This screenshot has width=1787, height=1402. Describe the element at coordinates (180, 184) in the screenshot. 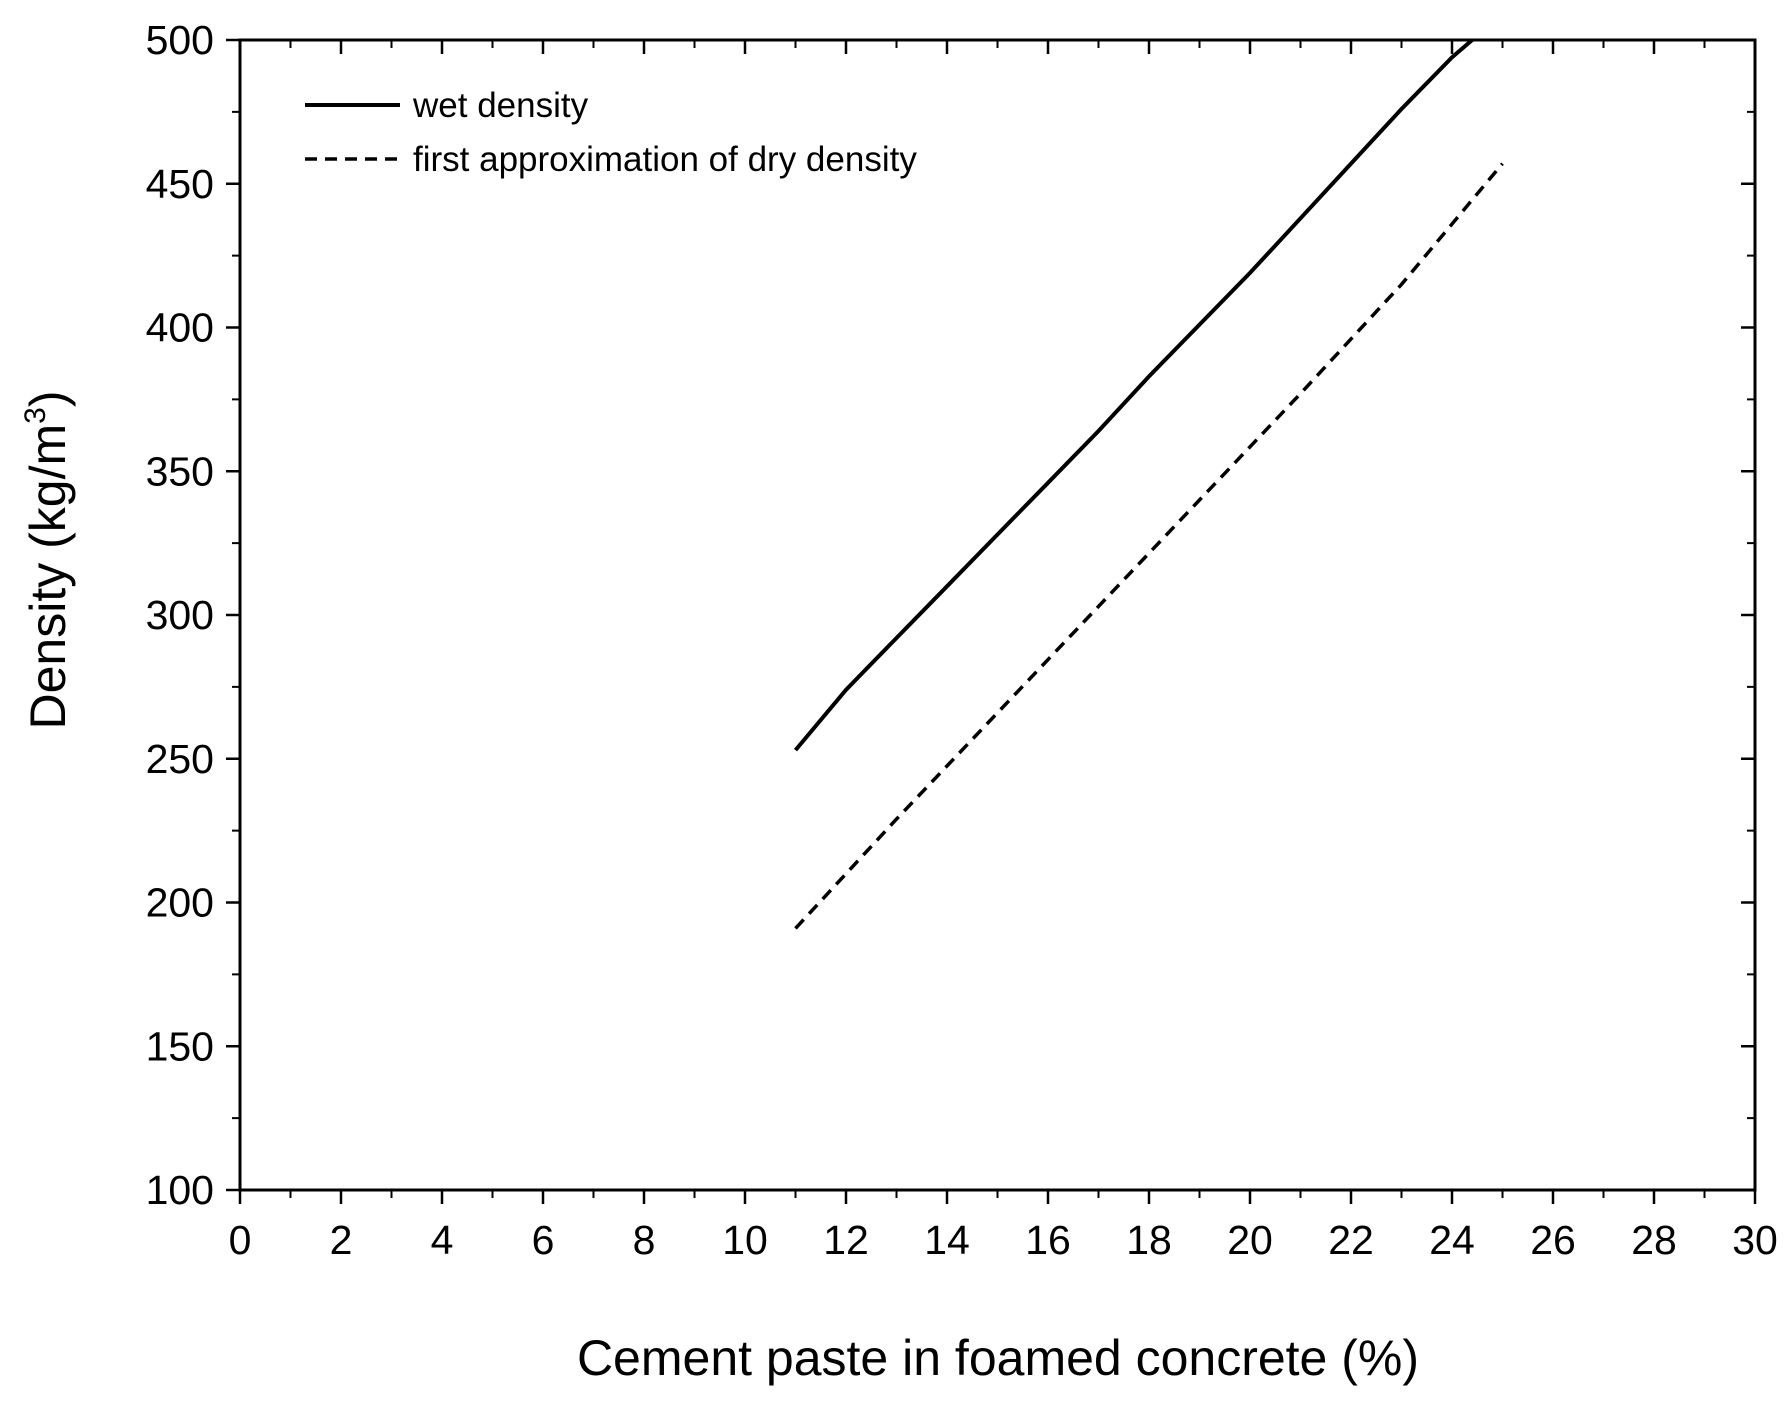

I see `y-tick-label: 450` at that location.